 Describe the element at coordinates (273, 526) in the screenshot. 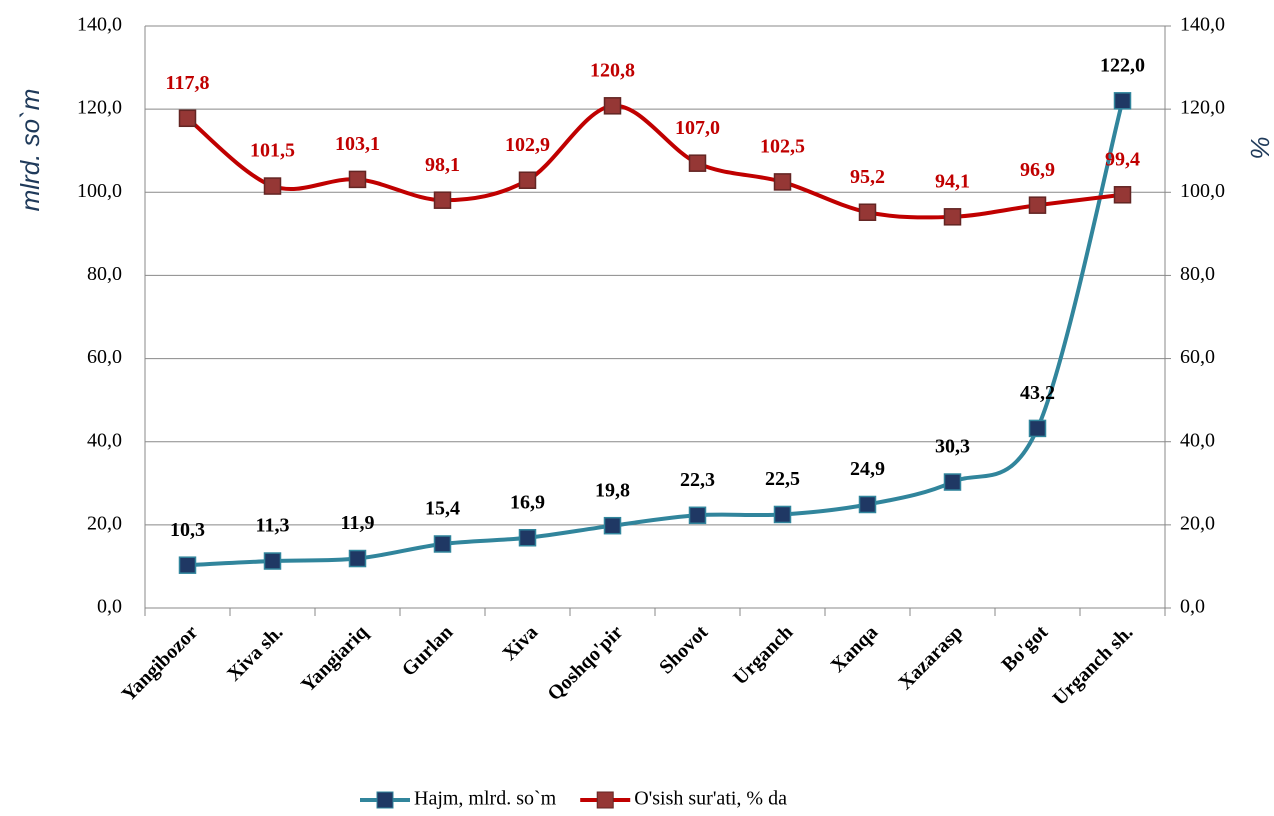

I see `data-label: 11,3` at that location.